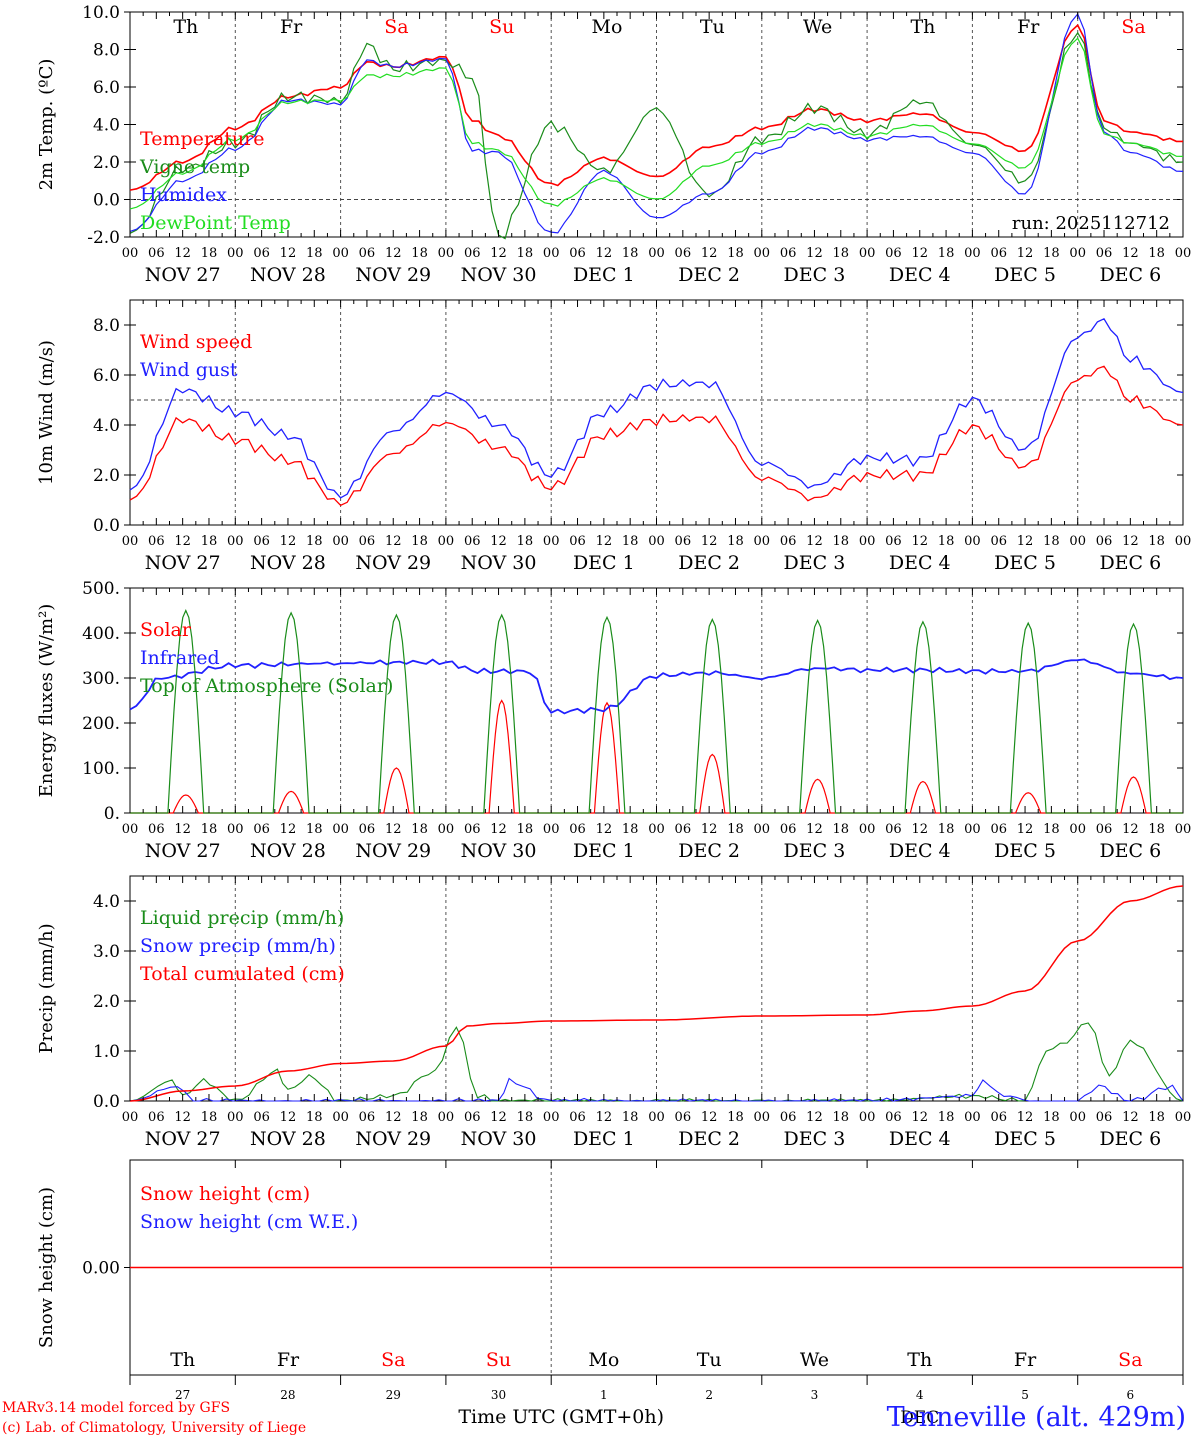 This screenshot has height=1440, width=1194. Describe the element at coordinates (920, 563) in the screenshot. I see `wind-date-label: DEC 4` at that location.